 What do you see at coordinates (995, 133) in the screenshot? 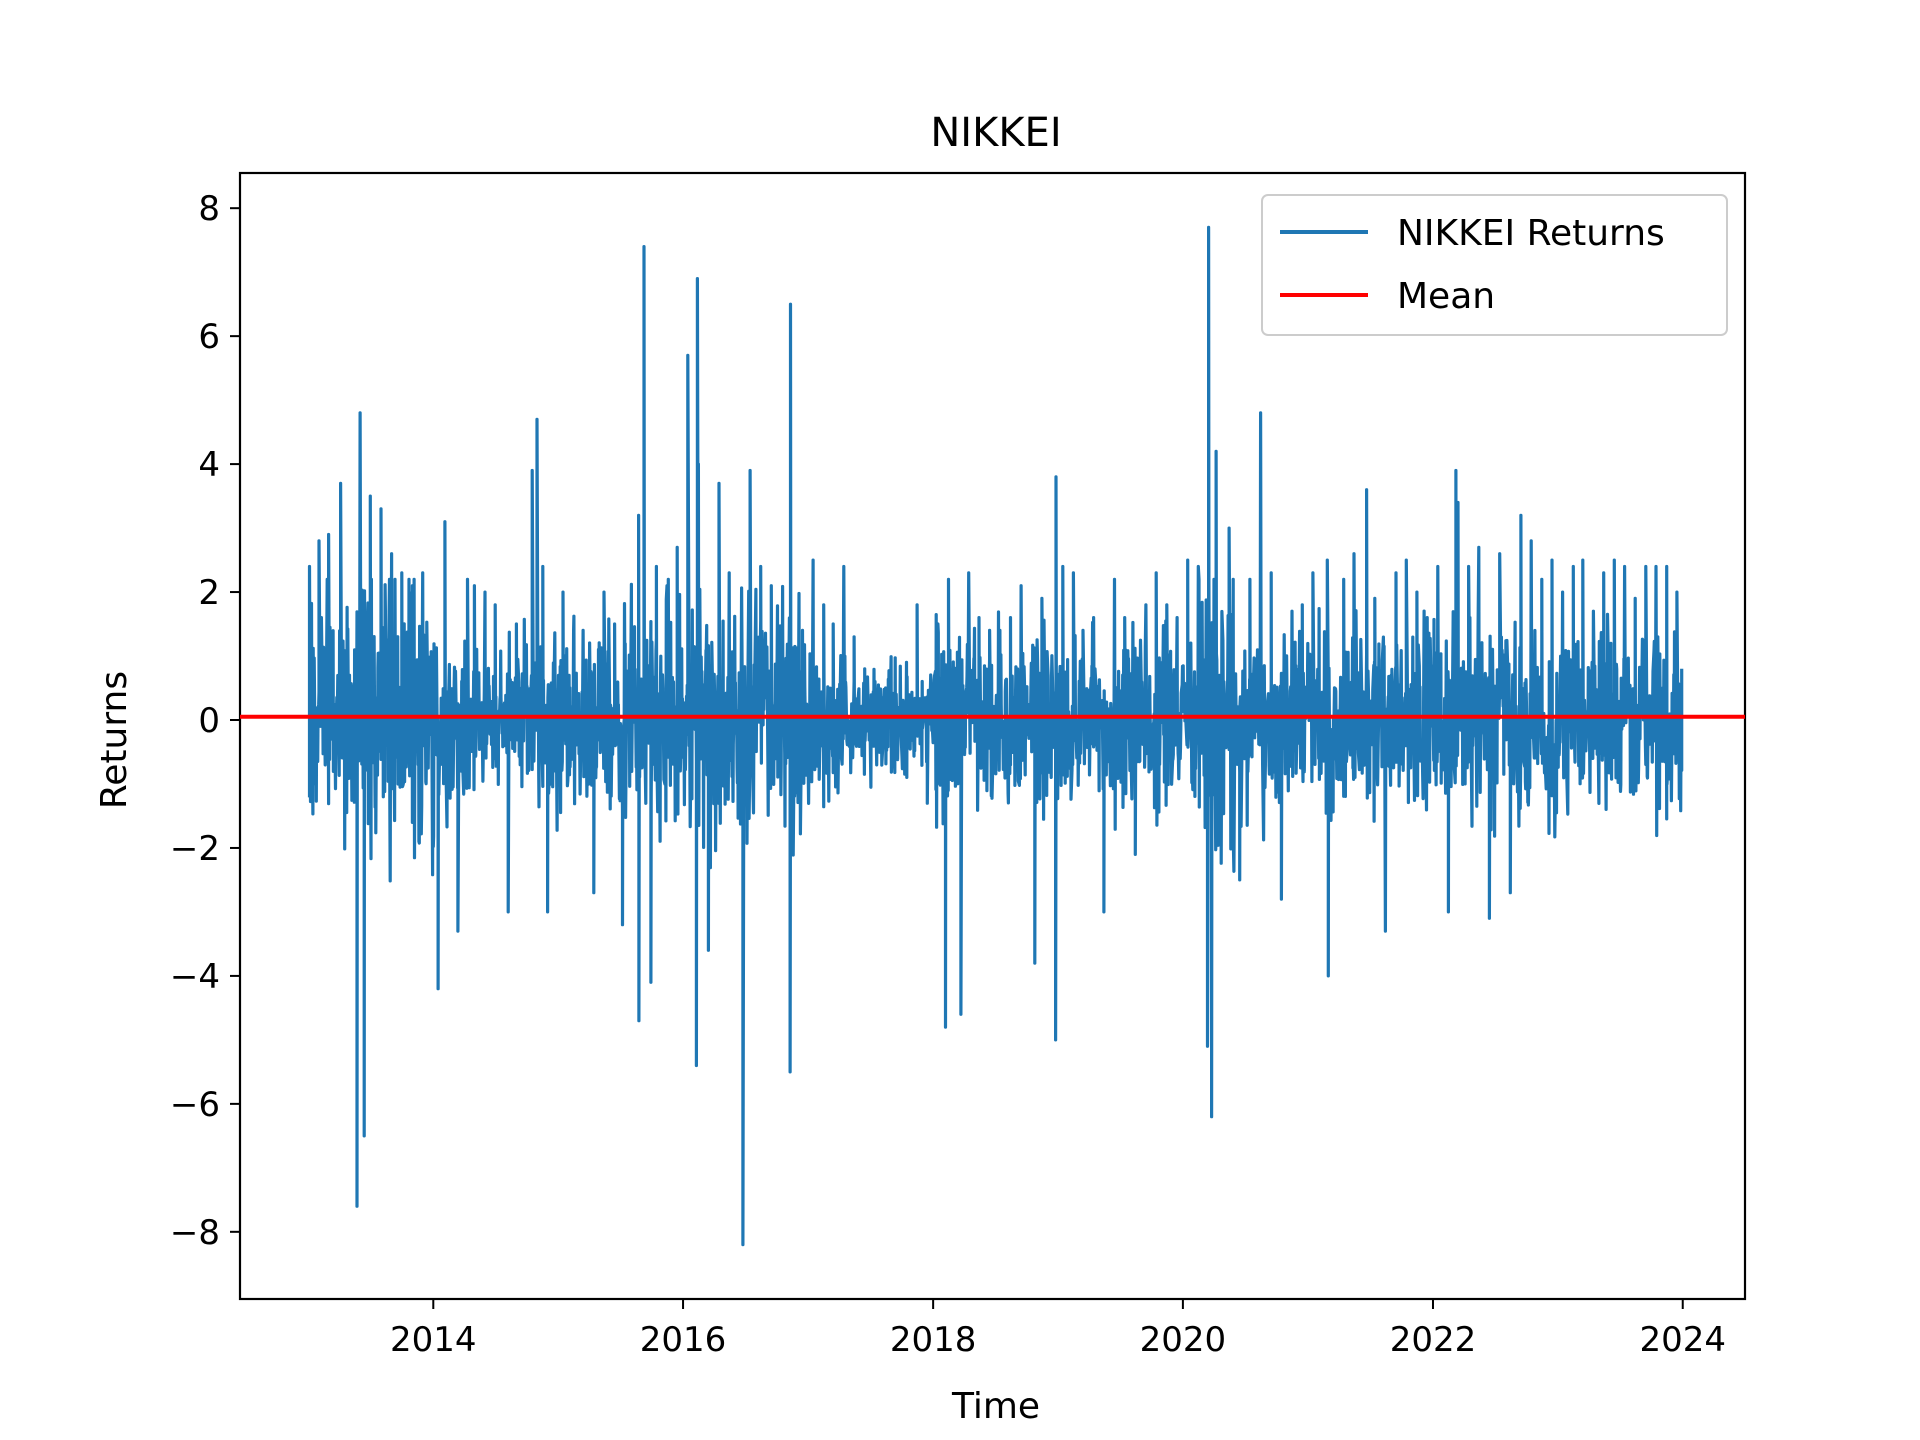
I see `chart-title: NIKKEI` at bounding box center [995, 133].